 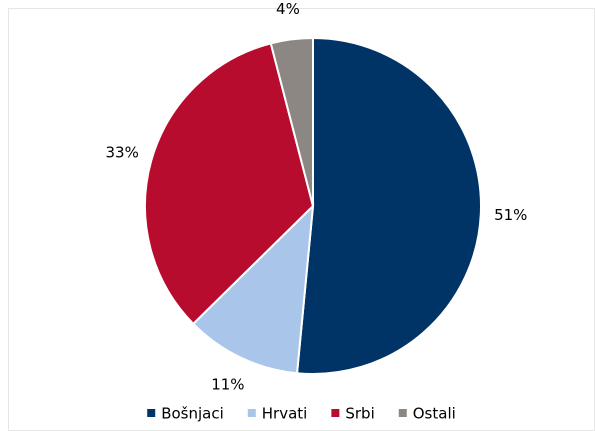 I want to click on data-label: 4%, so click(x=288, y=9).